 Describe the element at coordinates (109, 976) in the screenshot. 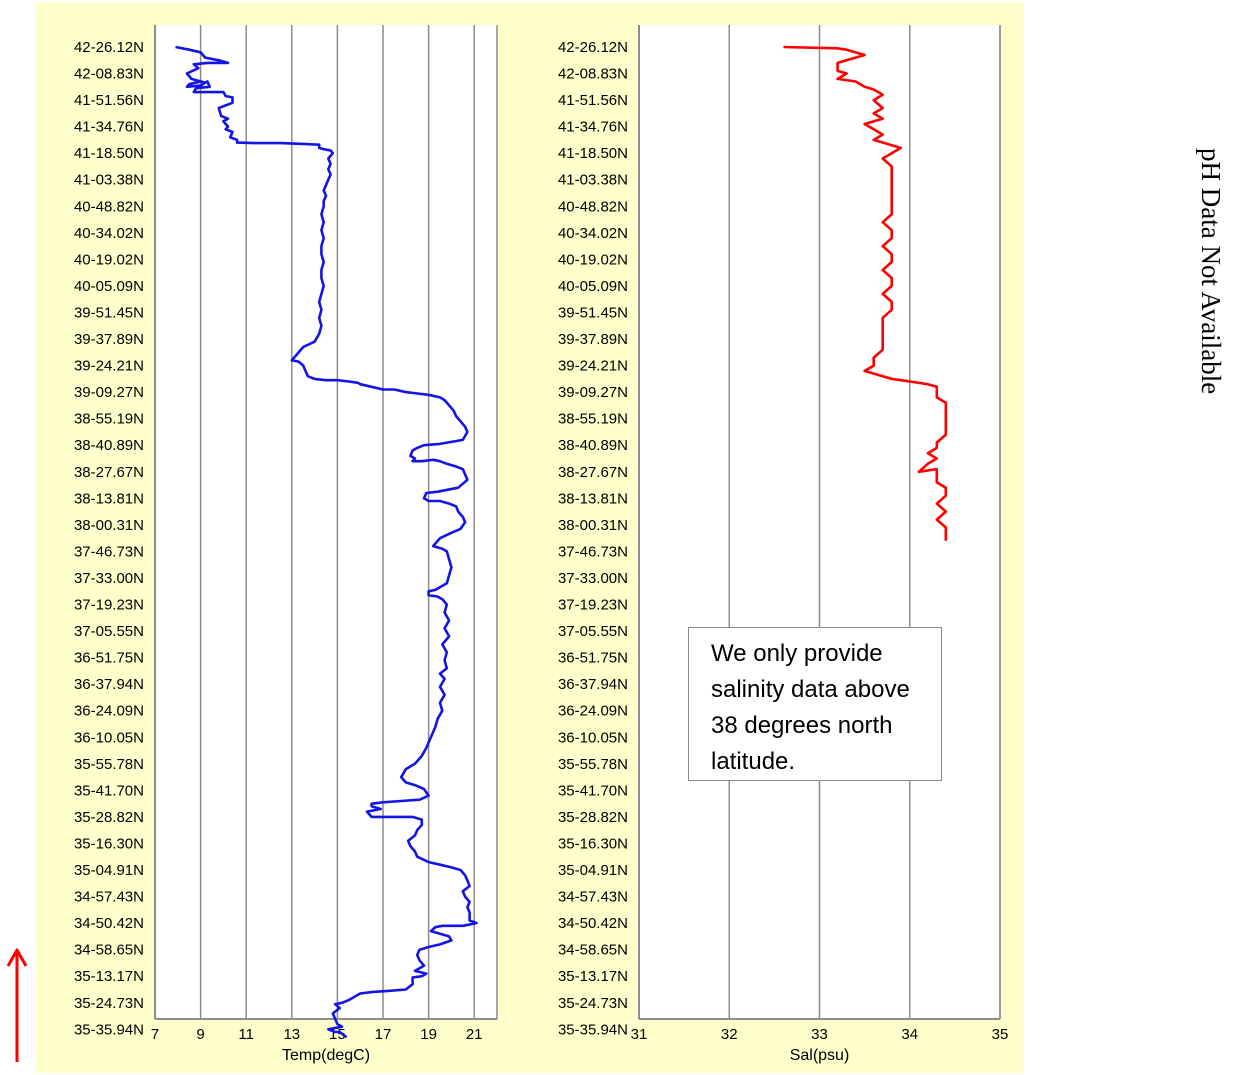

I see `temp-y-tick-label: 35-13.17N` at that location.